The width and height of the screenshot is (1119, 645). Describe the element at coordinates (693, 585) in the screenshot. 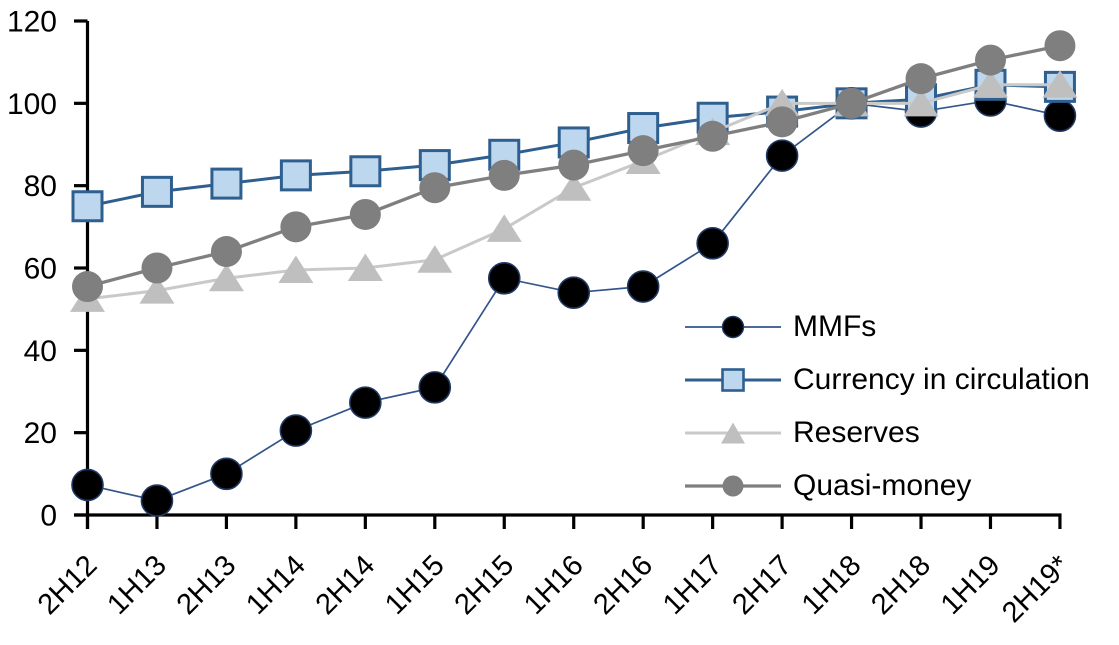

I see `x-tick-label: 1H17` at that location.